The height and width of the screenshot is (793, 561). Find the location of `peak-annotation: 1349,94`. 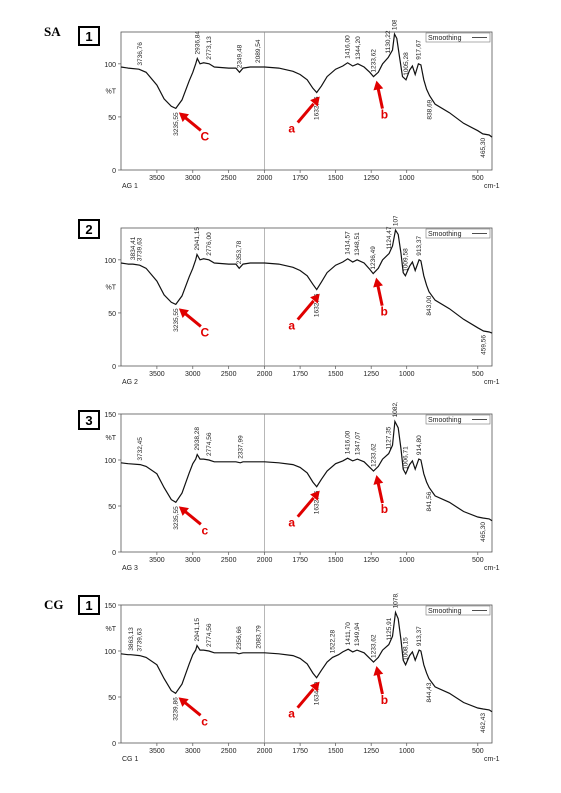

peak-annotation: 1349,94 is located at coordinates (357, 634).